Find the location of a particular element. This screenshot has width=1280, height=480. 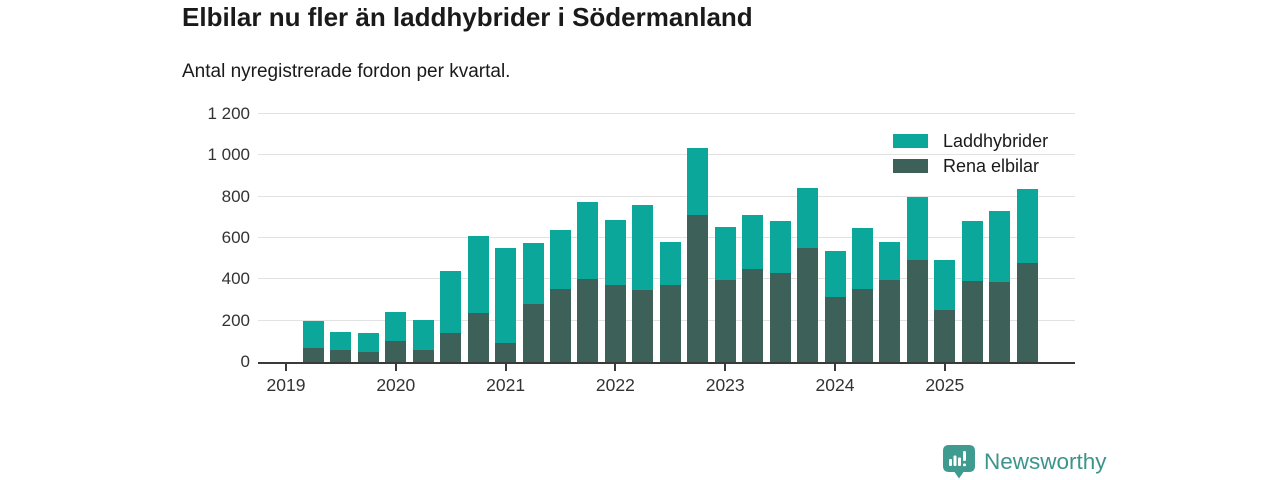

bar-2024-q3 is located at coordinates (890, 302).